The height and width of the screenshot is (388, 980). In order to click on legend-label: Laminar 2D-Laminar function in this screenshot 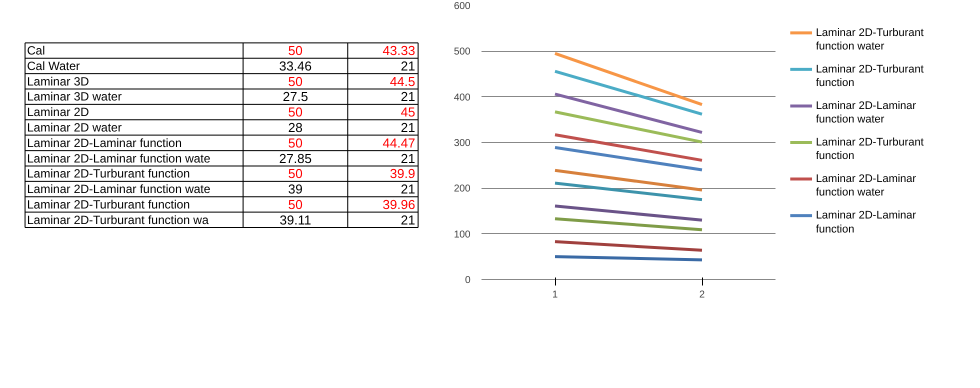, I will do `click(866, 223)`.